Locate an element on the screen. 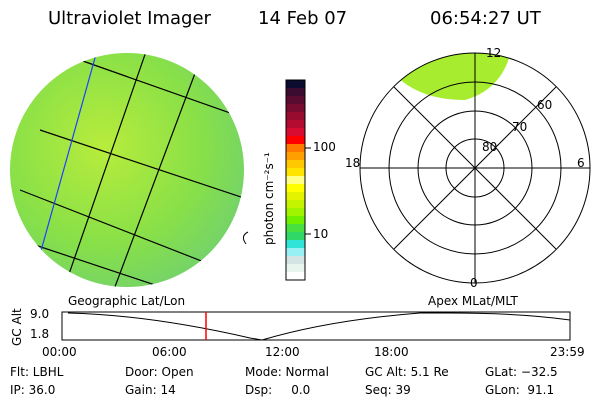 The height and width of the screenshot is (400, 600). colorbar-tick: 10 is located at coordinates (321, 234).